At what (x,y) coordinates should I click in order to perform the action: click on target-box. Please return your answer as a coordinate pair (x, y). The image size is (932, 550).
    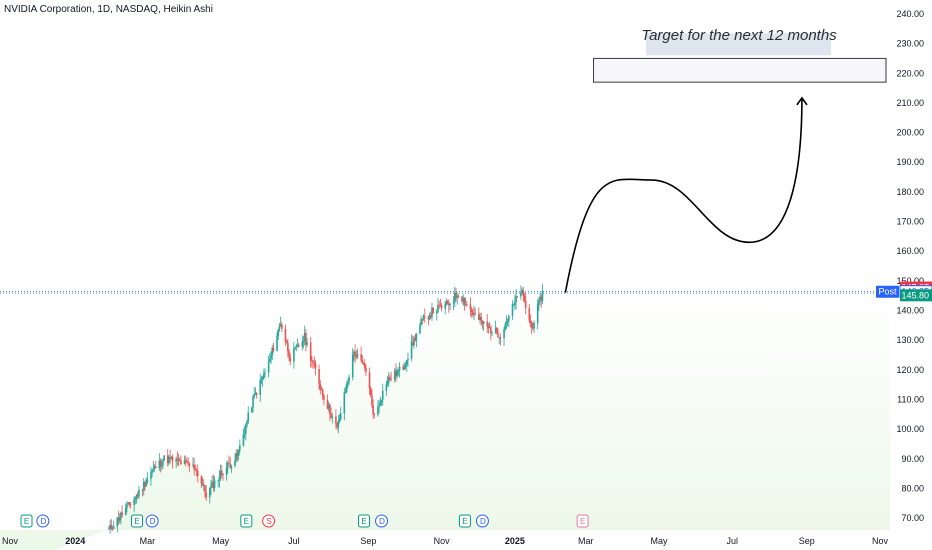
    Looking at the image, I should click on (740, 70).